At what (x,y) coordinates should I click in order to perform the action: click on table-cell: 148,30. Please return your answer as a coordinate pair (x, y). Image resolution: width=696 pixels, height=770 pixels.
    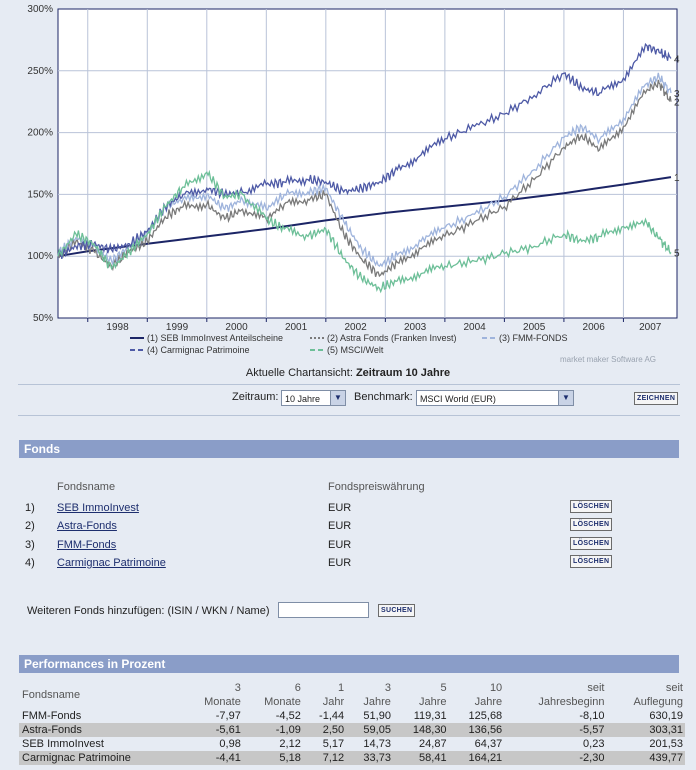
    Looking at the image, I should click on (420, 730).